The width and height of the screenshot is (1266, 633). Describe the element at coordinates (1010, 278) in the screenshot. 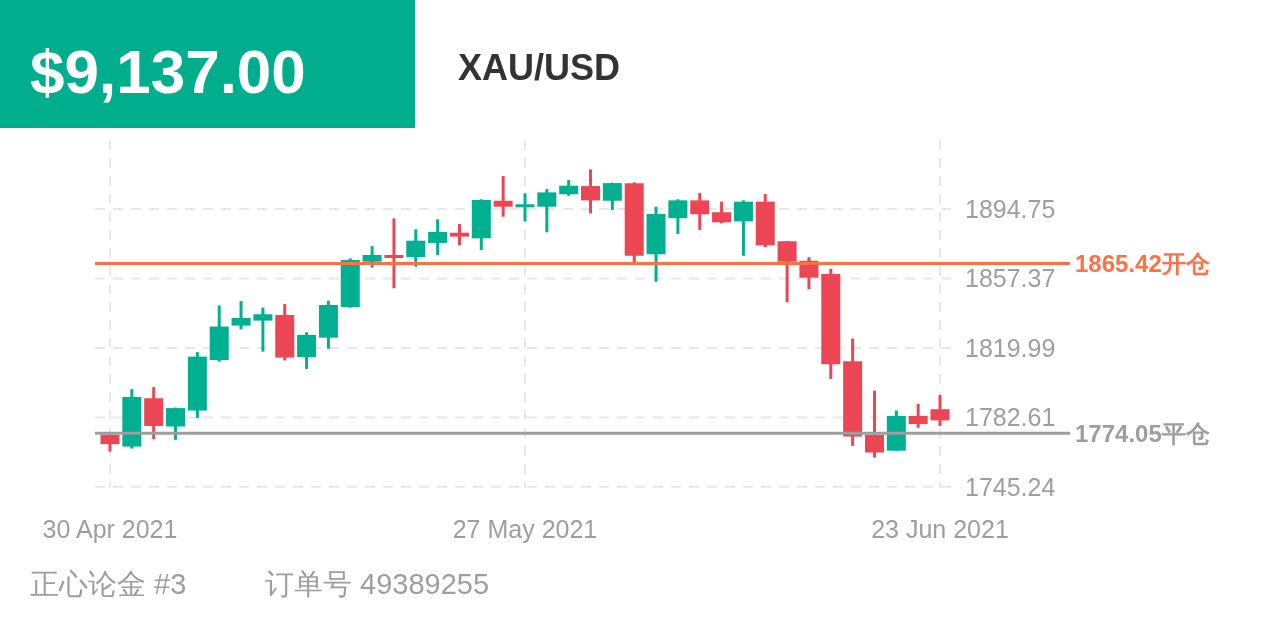

I see `y-tick-label: 1857.37` at that location.